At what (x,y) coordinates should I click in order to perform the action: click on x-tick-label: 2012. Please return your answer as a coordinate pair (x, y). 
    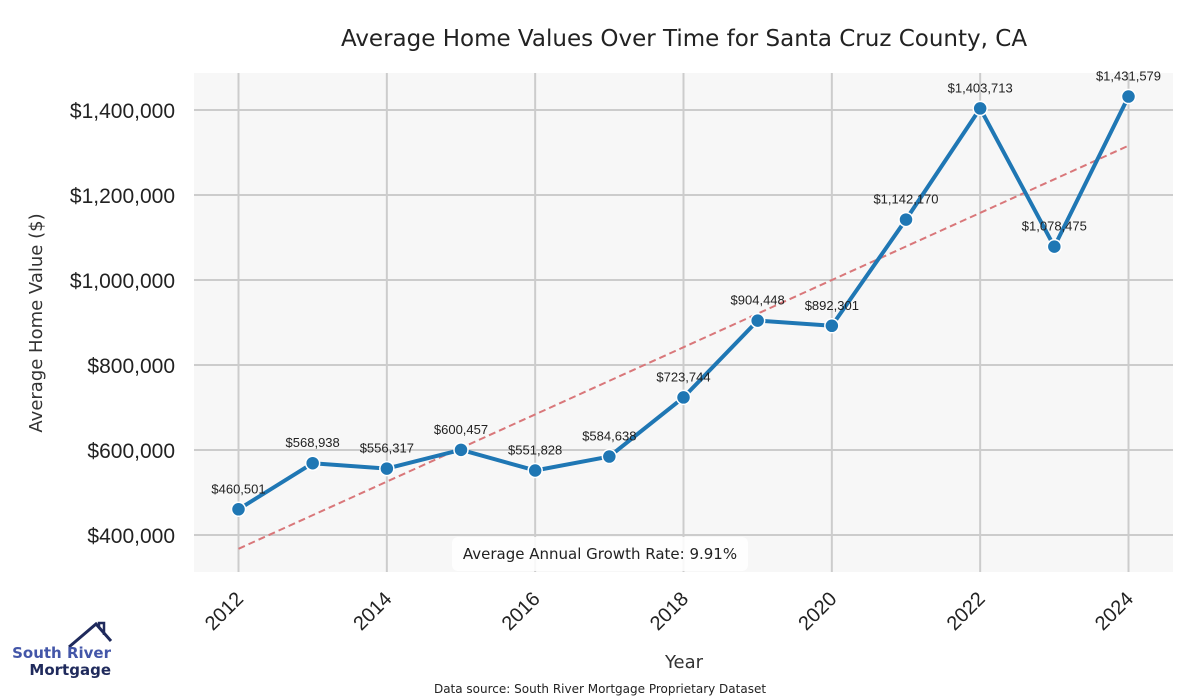
    Looking at the image, I should click on (224, 611).